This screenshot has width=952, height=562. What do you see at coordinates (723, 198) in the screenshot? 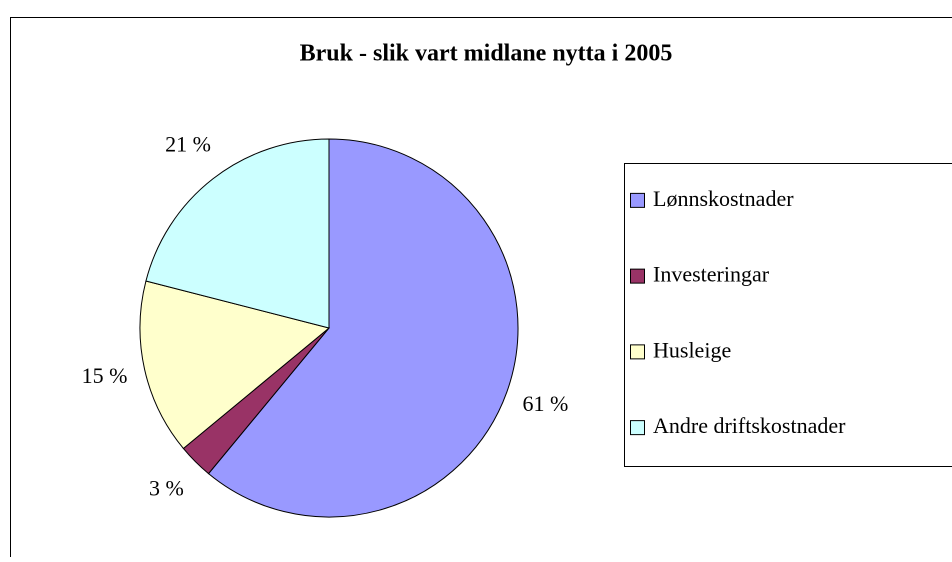
I see `legend-label: Lønnskostnader` at bounding box center [723, 198].